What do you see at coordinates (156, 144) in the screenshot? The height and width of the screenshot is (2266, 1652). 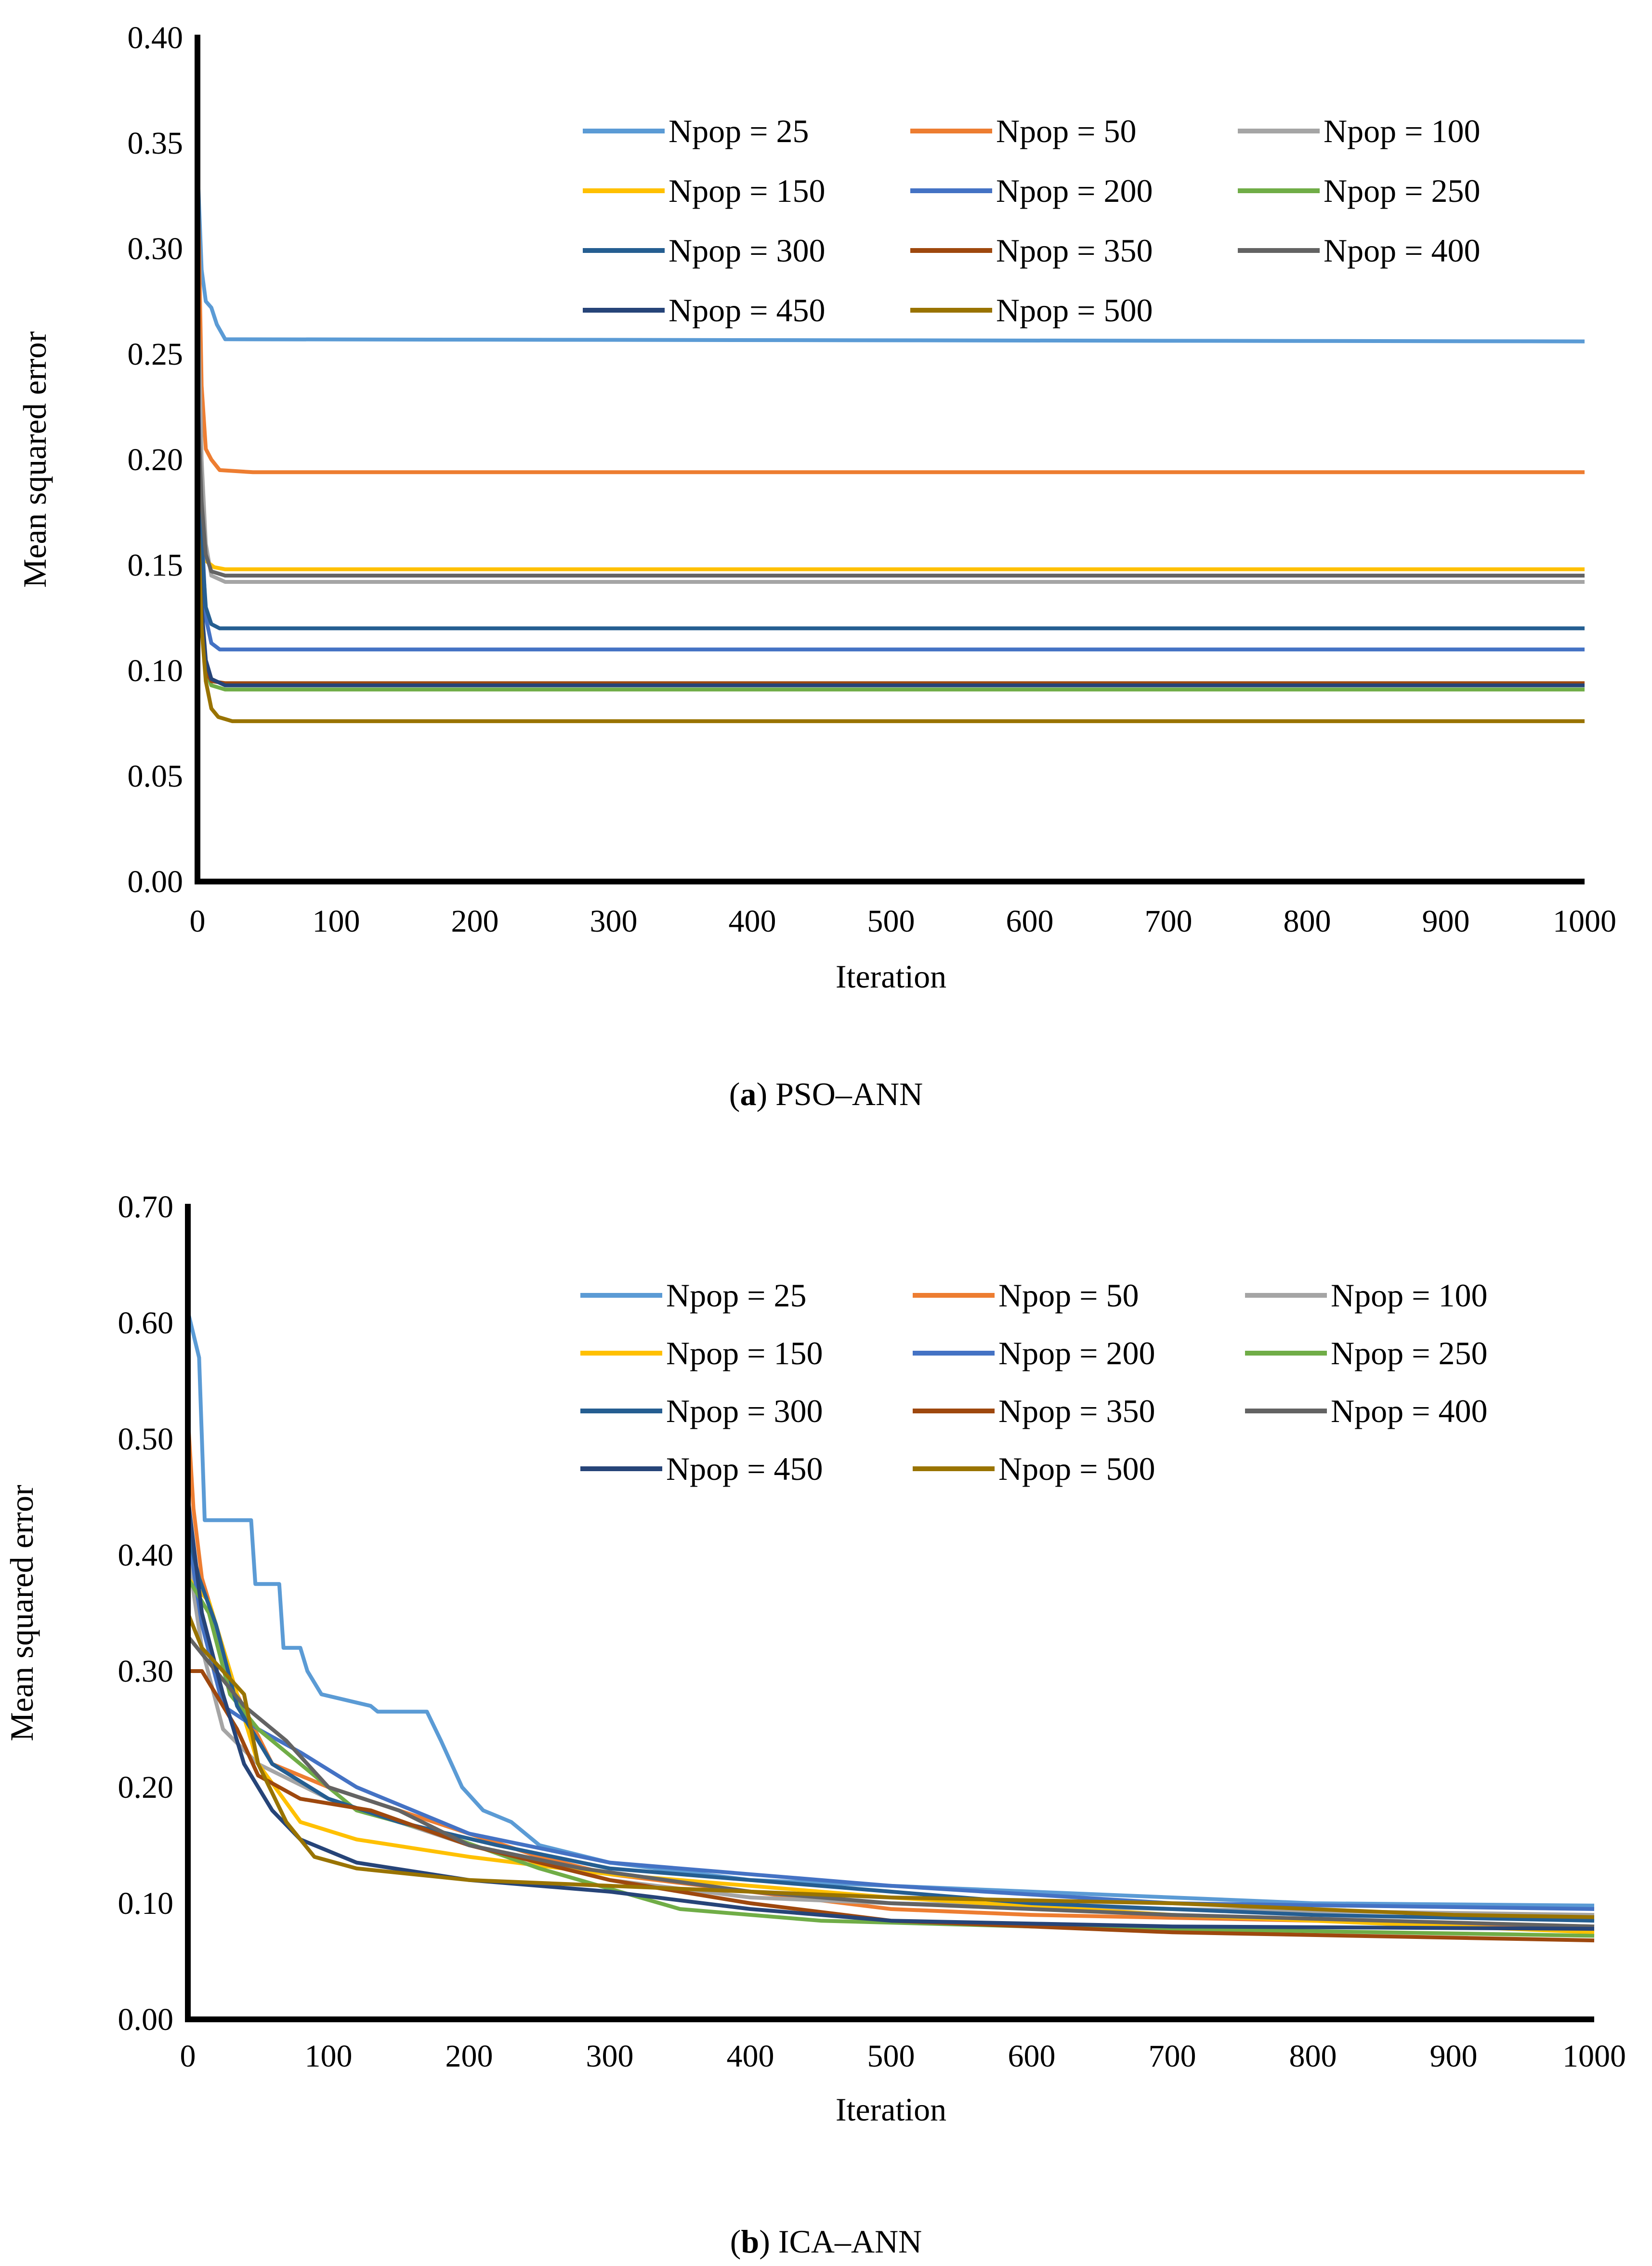 I see `y-tick-label: 0.35` at bounding box center [156, 144].